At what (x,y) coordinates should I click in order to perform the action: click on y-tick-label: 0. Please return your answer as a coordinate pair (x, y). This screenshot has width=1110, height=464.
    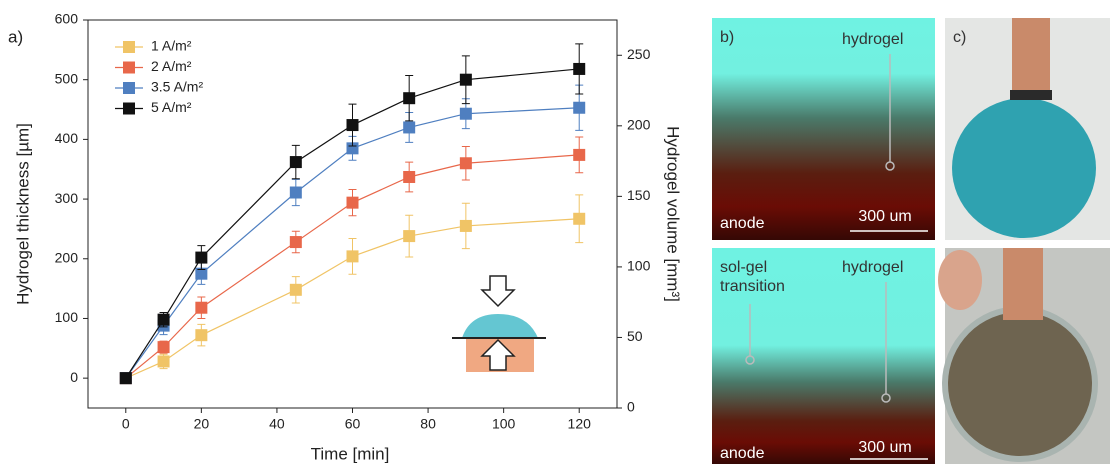
    Looking at the image, I should click on (74, 377).